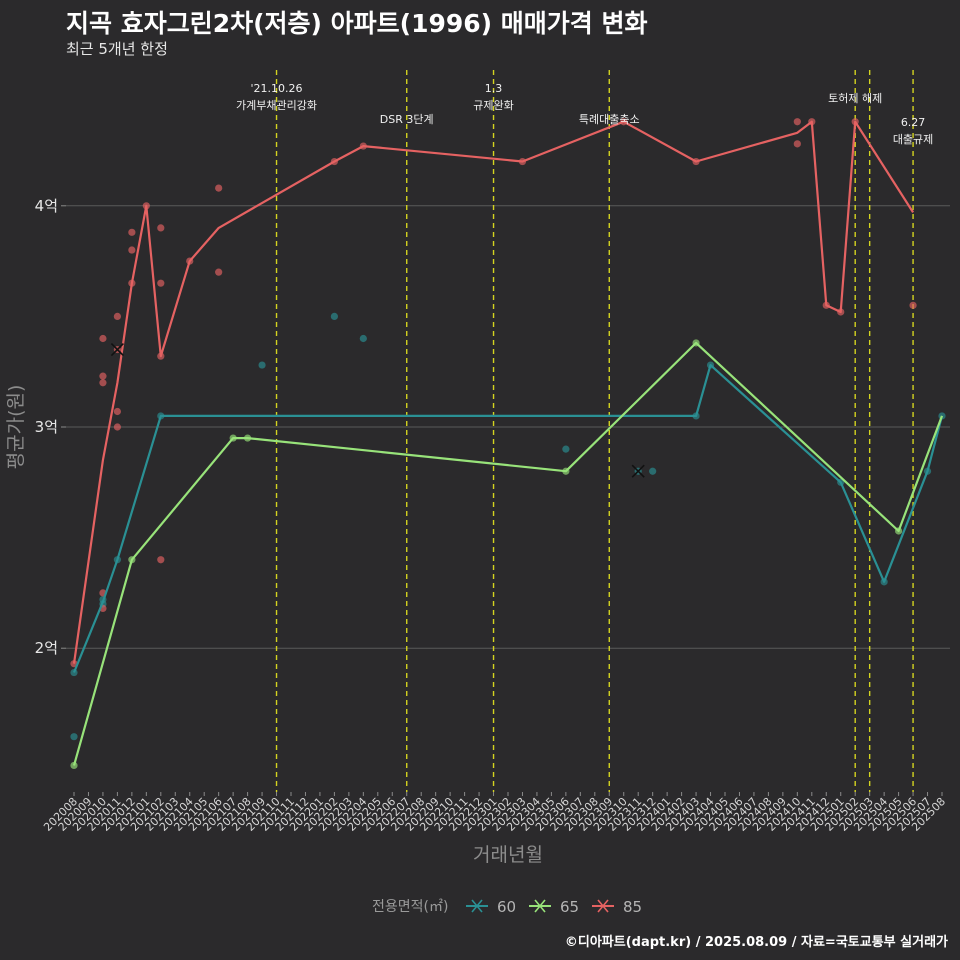 The image size is (960, 960). What do you see at coordinates (506, 907) in the screenshot?
I see `legend-label: 60` at bounding box center [506, 907].